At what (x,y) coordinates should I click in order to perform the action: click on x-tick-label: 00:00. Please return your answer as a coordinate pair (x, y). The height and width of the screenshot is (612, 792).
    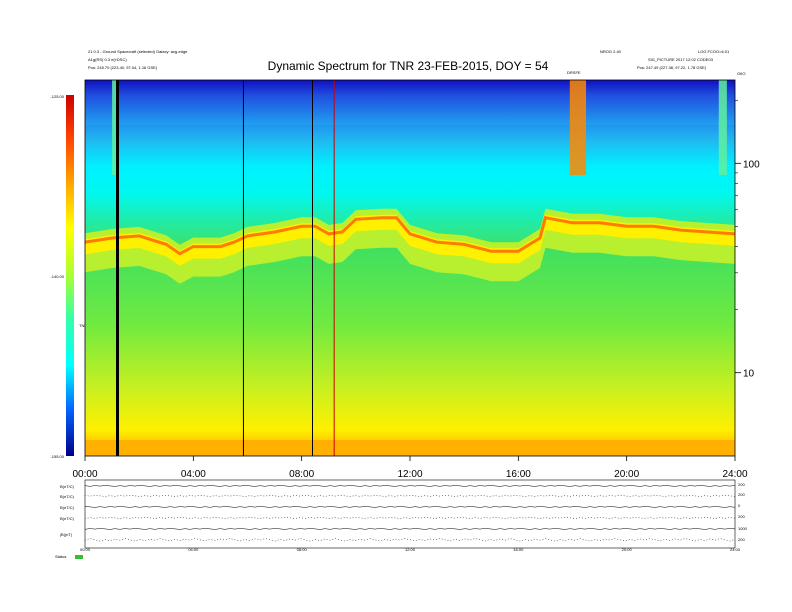
    Looking at the image, I should click on (84, 474).